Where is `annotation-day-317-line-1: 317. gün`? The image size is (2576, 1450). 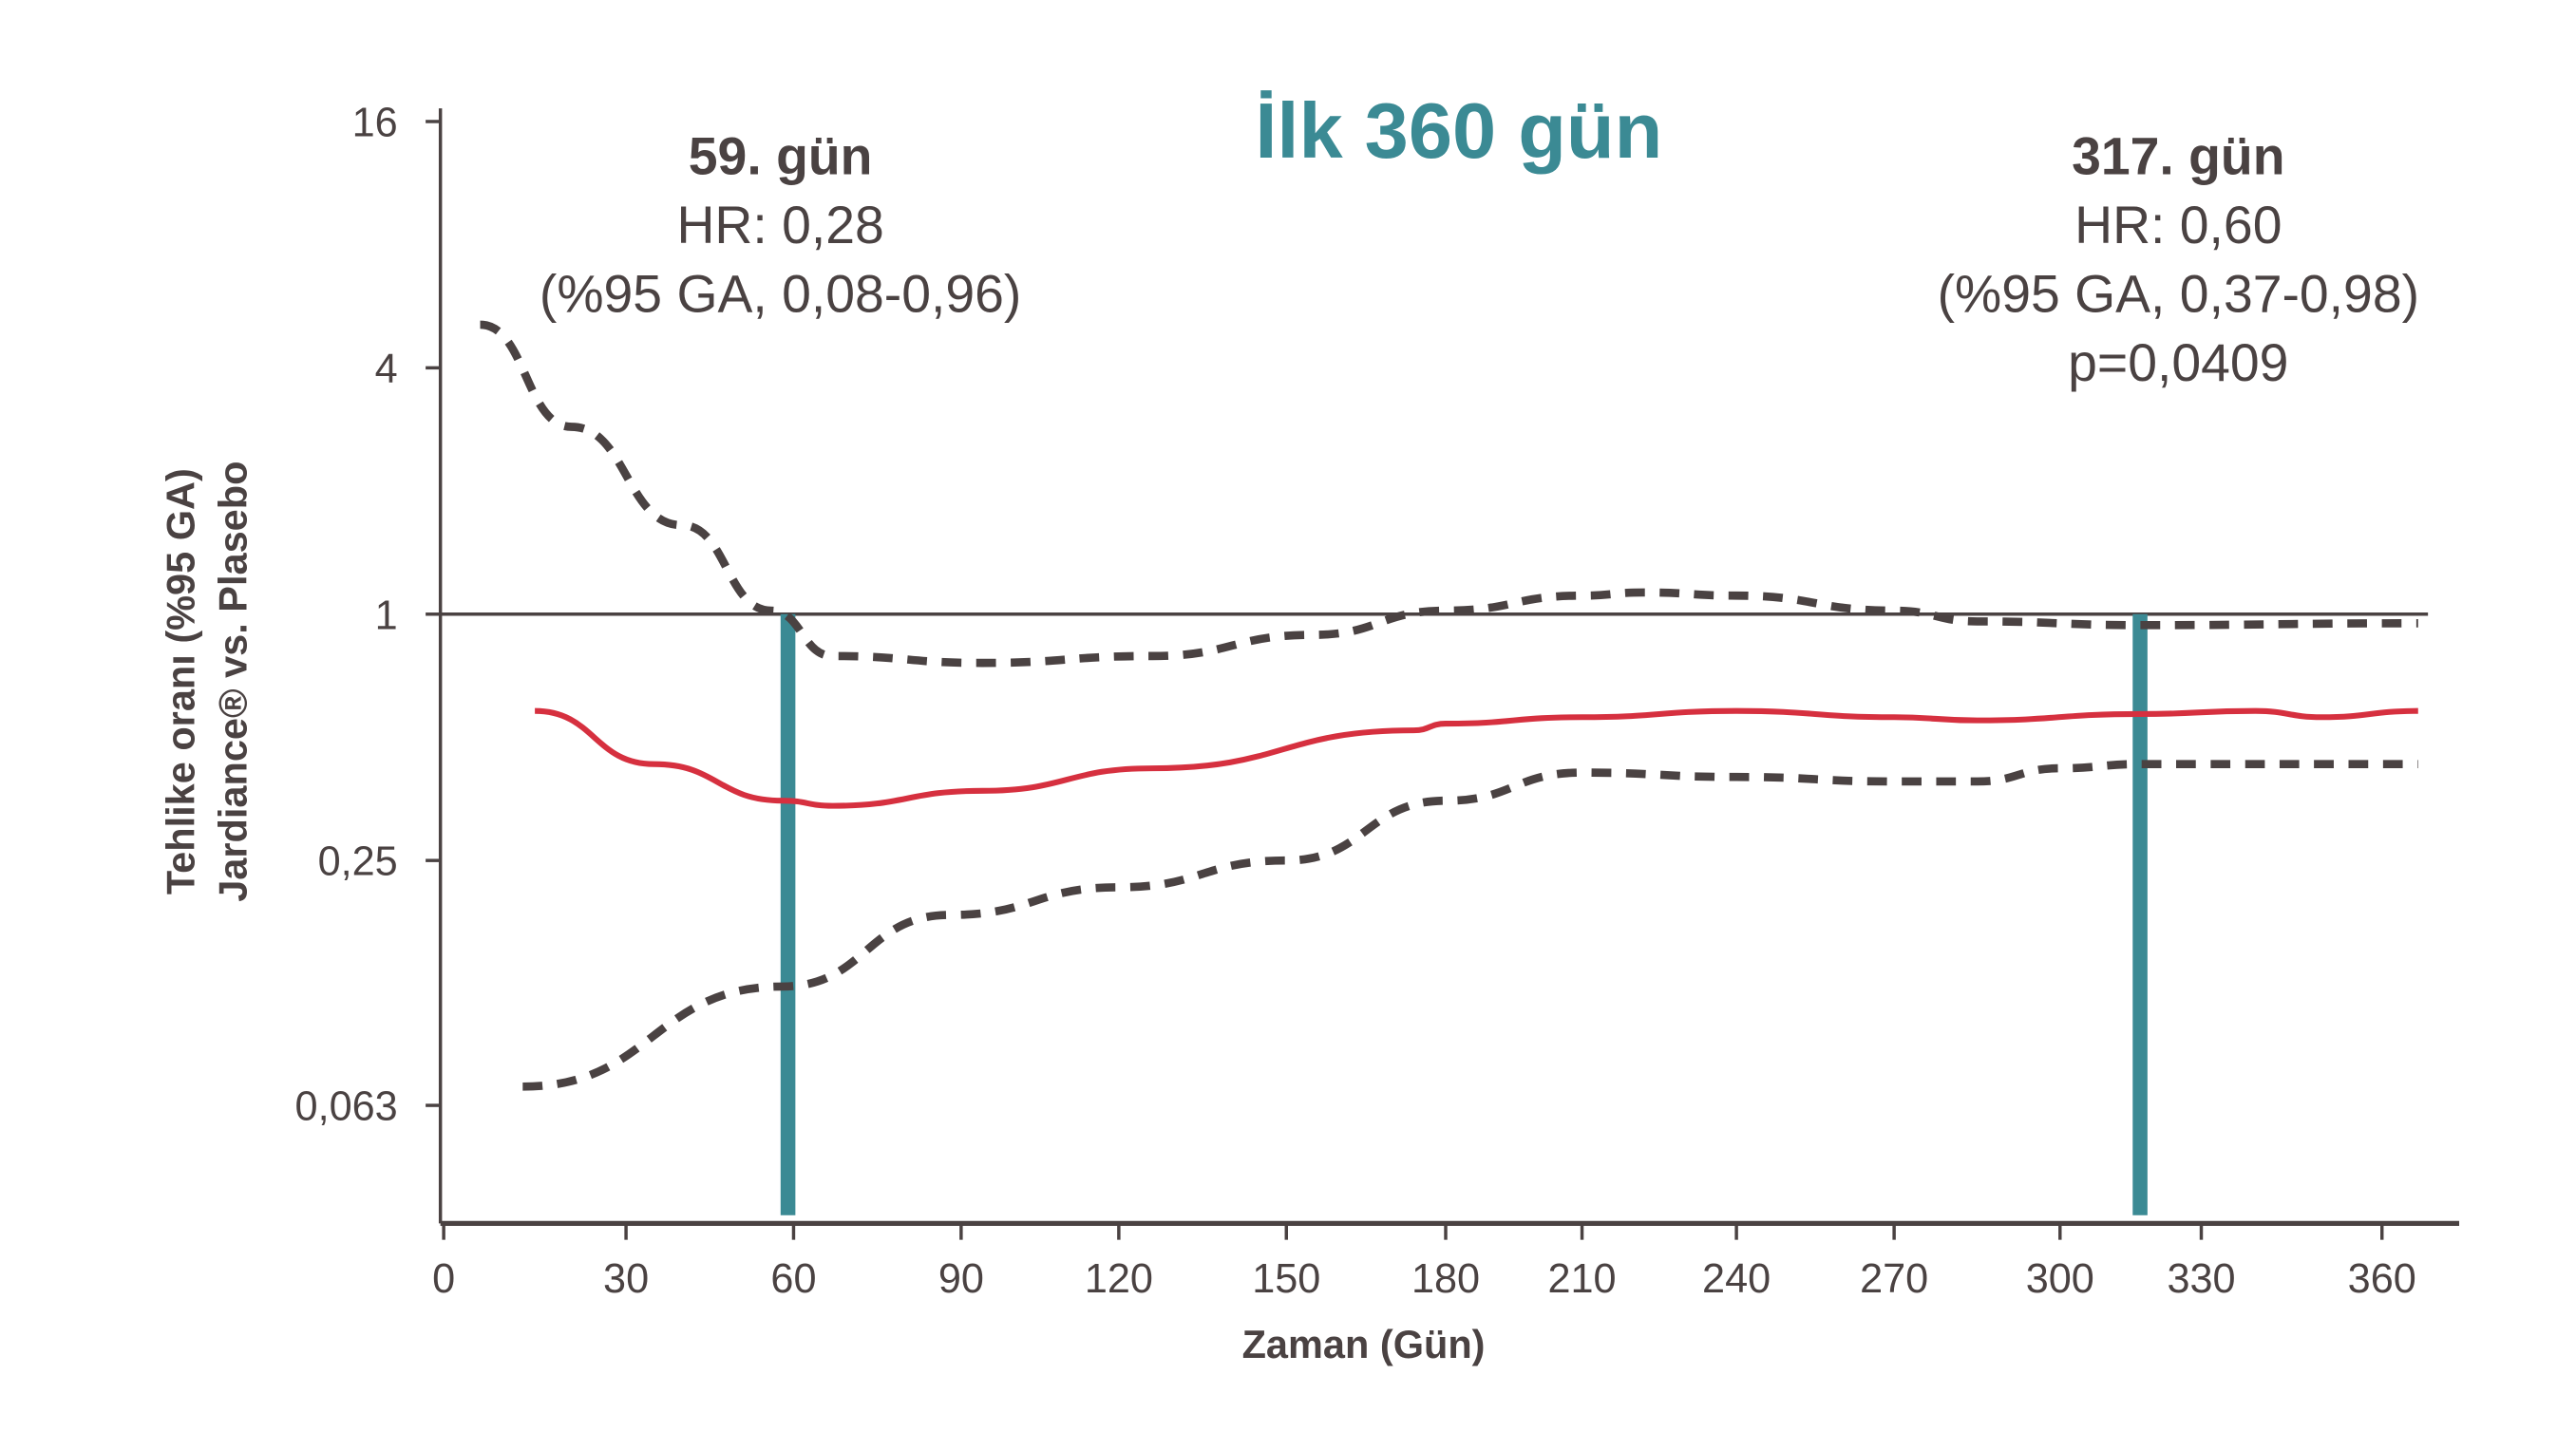 annotation-day-317-line-1: 317. gün is located at coordinates (2178, 155).